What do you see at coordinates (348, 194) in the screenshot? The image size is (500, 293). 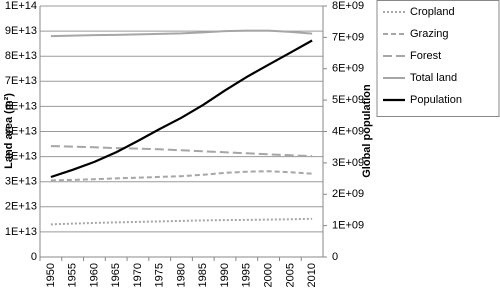 I see `y2-tick-label: 2E+09` at bounding box center [348, 194].